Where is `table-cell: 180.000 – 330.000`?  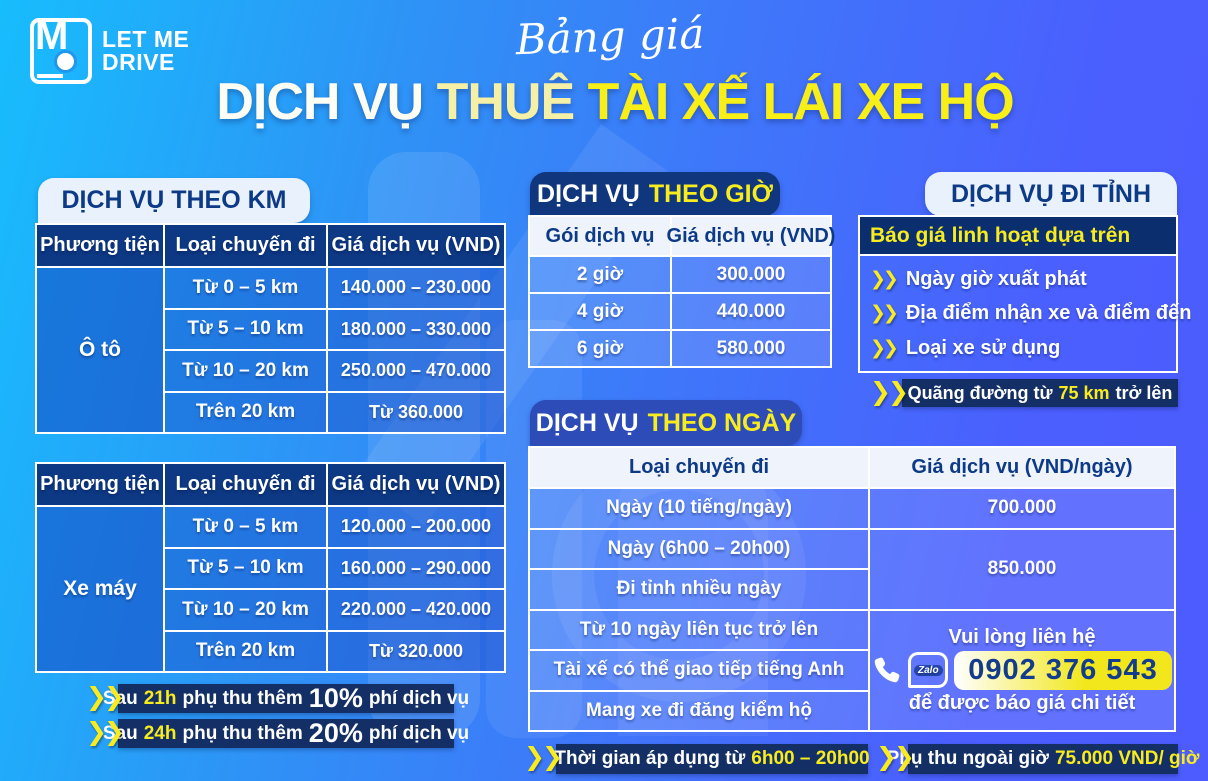 table-cell: 180.000 – 330.000 is located at coordinates (416, 329).